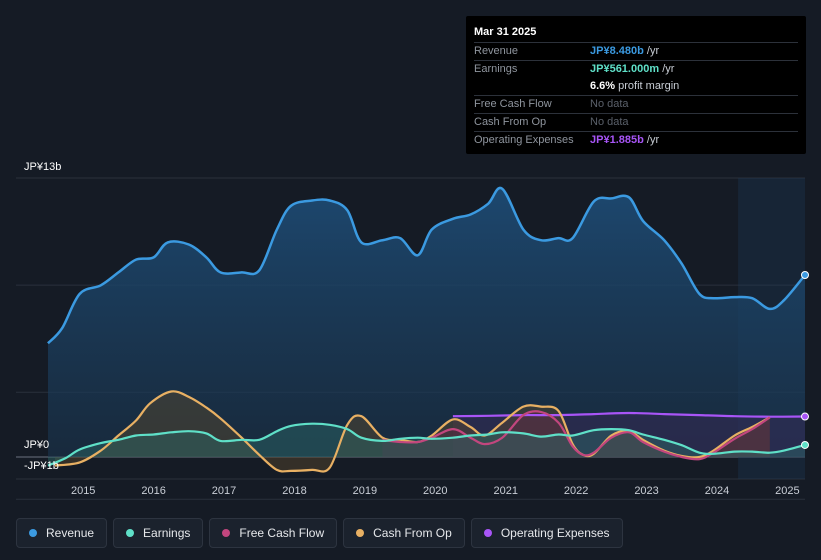 This screenshot has height=560, width=821. What do you see at coordinates (617, 51) in the screenshot?
I see `tooltip-value: JP¥8.480b` at bounding box center [617, 51].